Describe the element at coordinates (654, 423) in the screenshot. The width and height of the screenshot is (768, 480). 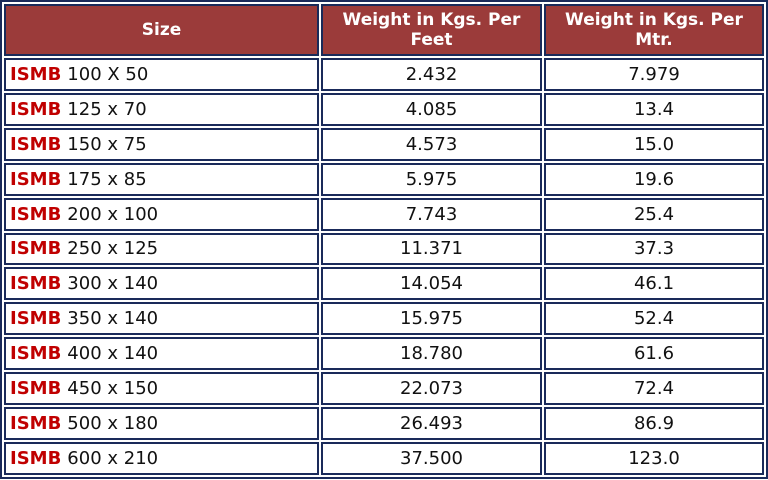
I see `weight-per-mtr-cell: 86.9` at that location.